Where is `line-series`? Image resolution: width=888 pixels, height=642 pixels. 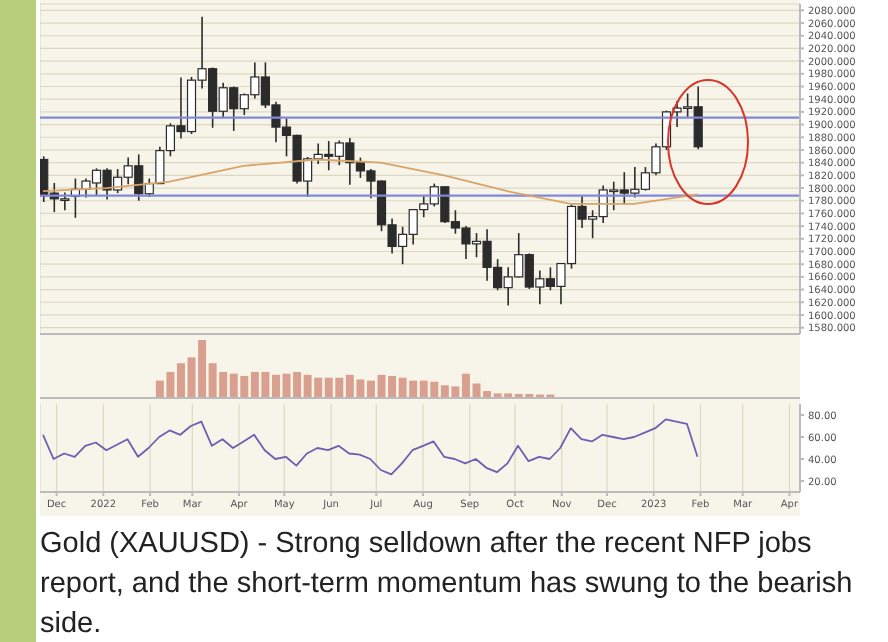 line-series is located at coordinates (370, 447).